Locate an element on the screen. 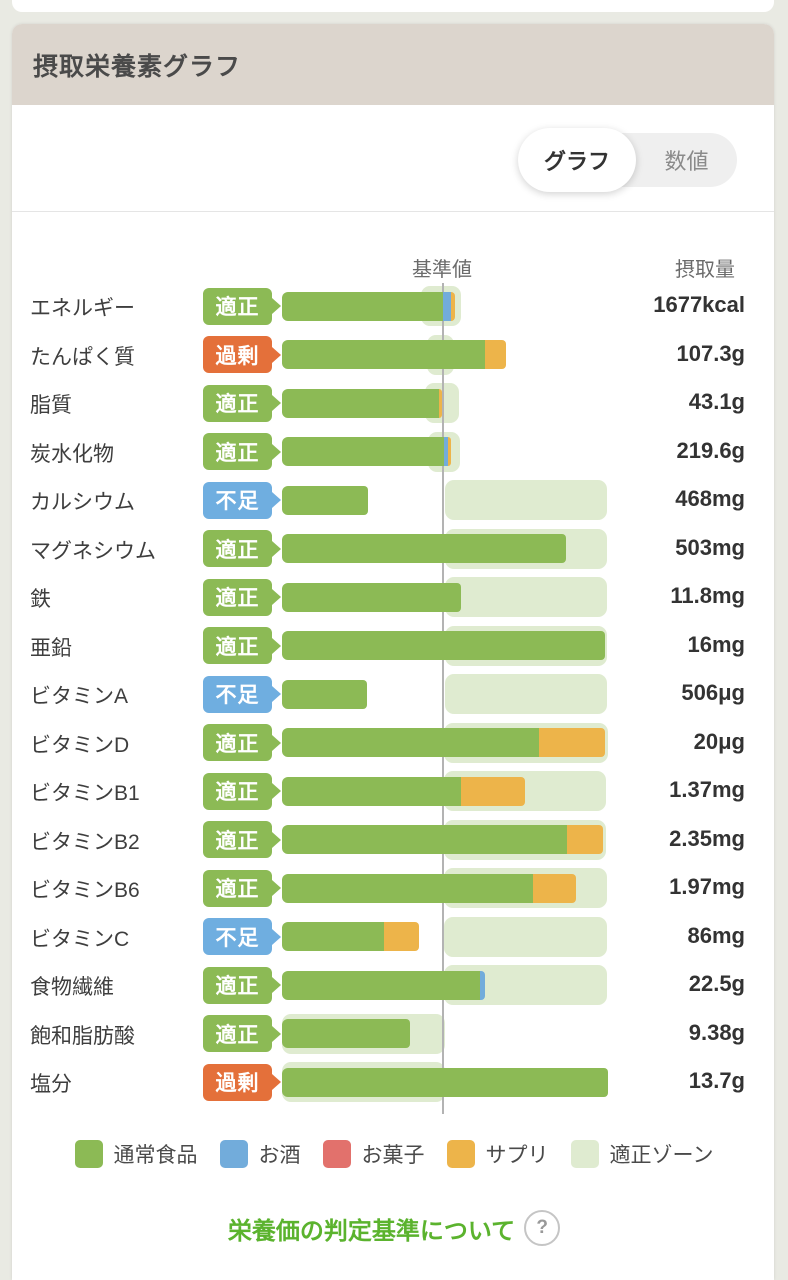 Image resolution: width=788 pixels, height=1280 pixels. previous-card-edge is located at coordinates (393, 6).